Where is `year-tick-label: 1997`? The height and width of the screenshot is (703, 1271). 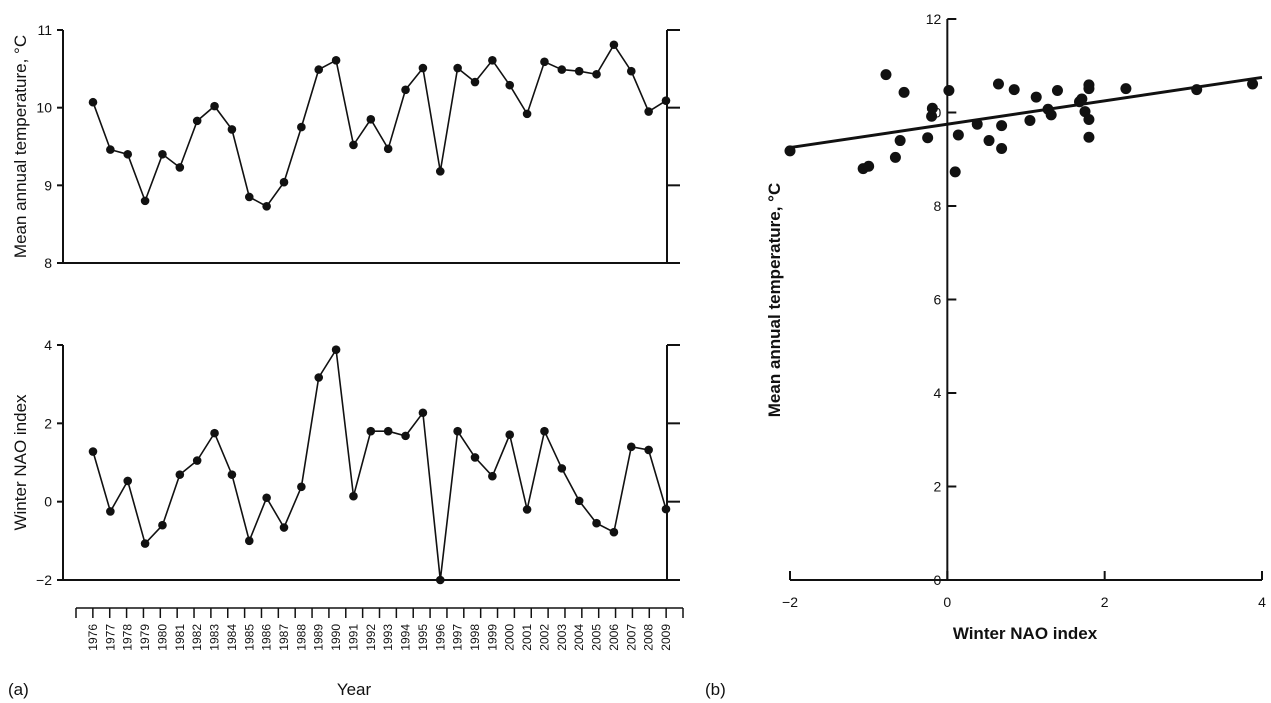 year-tick-label: 1997 is located at coordinates (458, 637).